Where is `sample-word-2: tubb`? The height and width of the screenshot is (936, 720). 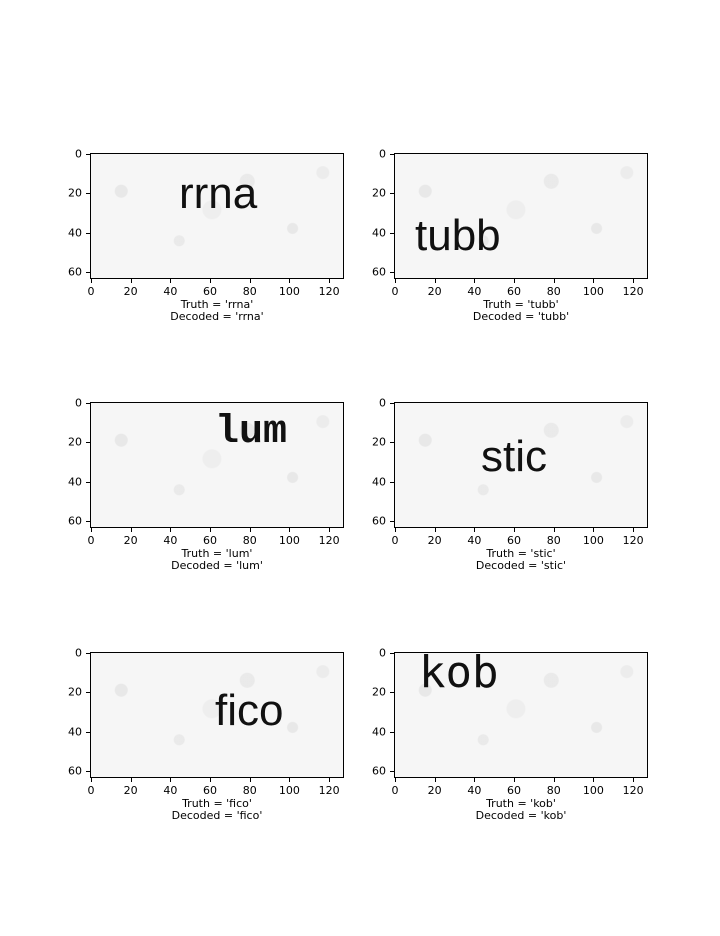 sample-word-2: tubb is located at coordinates (458, 235).